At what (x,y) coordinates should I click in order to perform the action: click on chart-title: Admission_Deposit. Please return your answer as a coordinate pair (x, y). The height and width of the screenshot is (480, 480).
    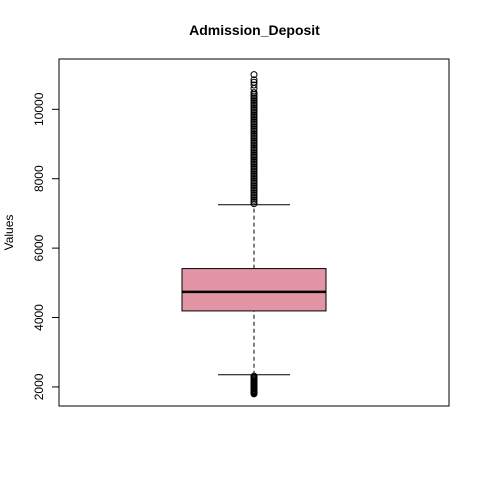
    Looking at the image, I should click on (254, 30).